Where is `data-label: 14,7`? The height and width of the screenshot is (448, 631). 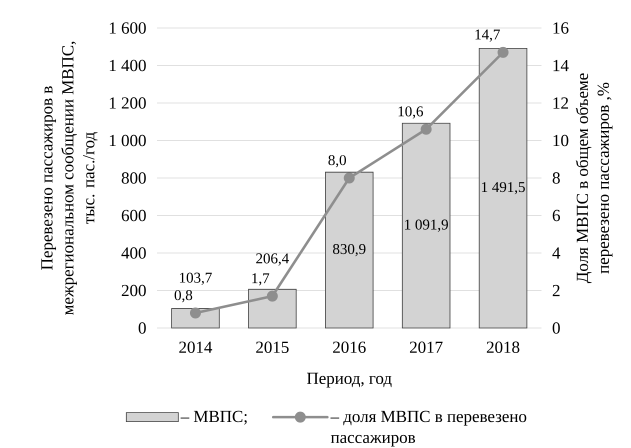
data-label: 14,7 is located at coordinates (488, 36).